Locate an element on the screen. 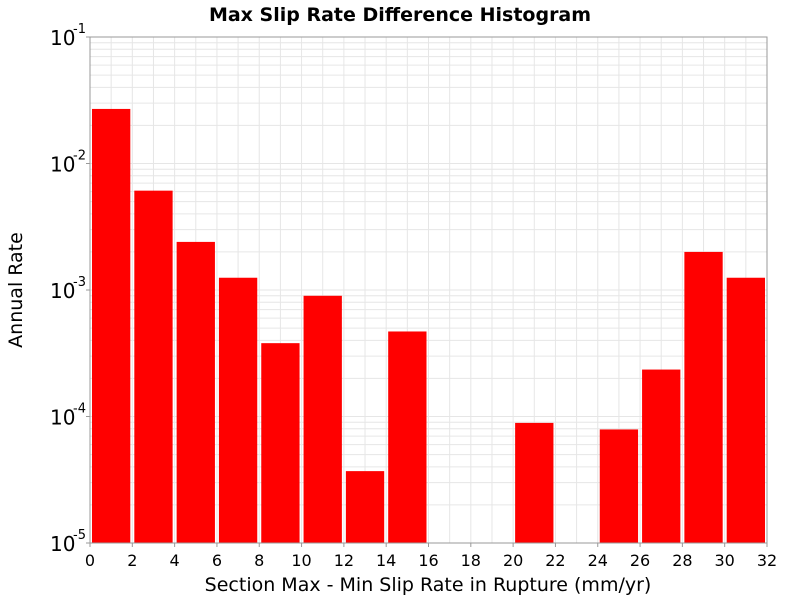  x-tick-label: 14 is located at coordinates (386, 560).